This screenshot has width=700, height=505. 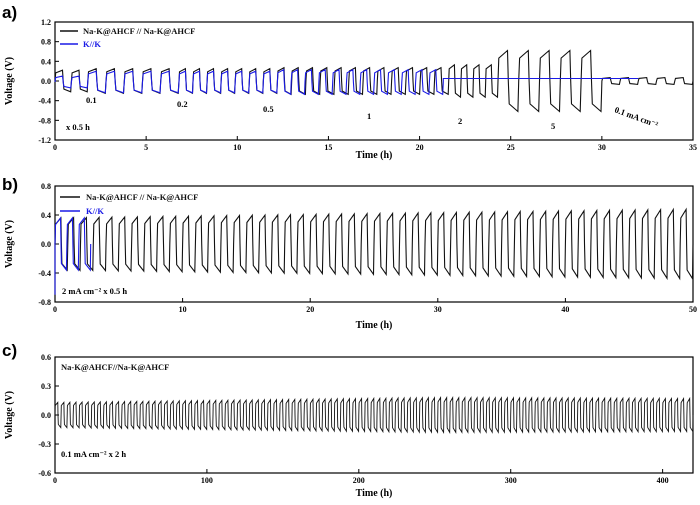 What do you see at coordinates (693, 309) in the screenshot?
I see `x-tick-label: 50` at bounding box center [693, 309].